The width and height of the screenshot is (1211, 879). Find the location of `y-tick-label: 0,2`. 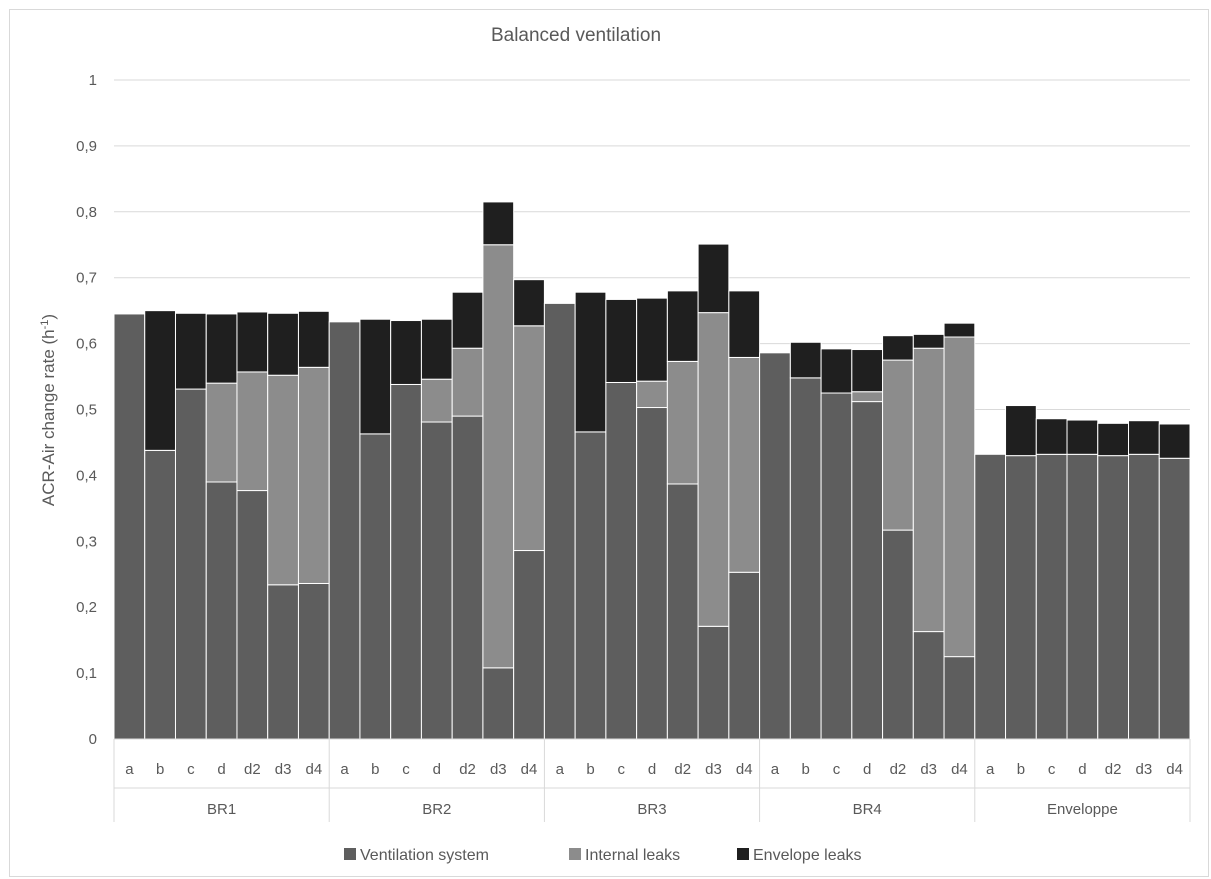

y-tick-label: 0,2 is located at coordinates (86, 607).